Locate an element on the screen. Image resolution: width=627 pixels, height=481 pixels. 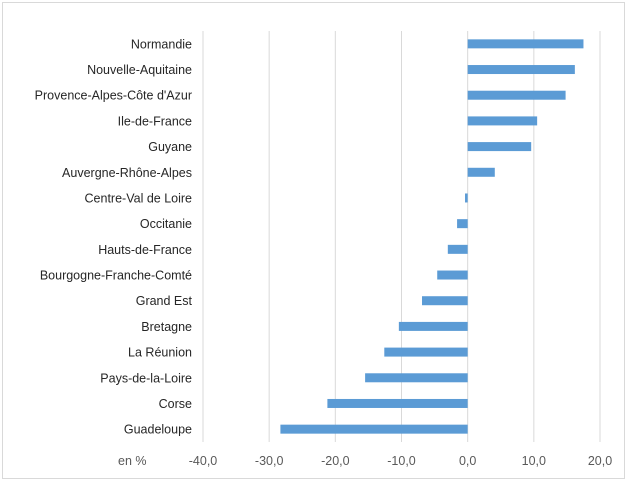
category-label: Occitanie is located at coordinates (166, 224).